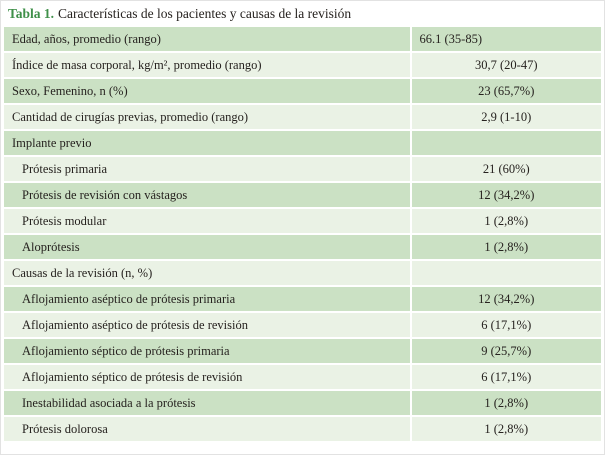  Describe the element at coordinates (207, 403) in the screenshot. I see `row-label: Inestabilidad asociada a la prótesis` at that location.